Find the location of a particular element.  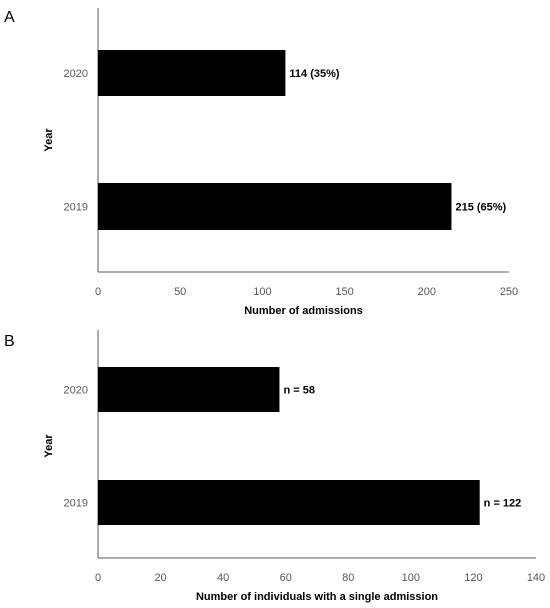

x-tick-label: 20 is located at coordinates (160, 578).